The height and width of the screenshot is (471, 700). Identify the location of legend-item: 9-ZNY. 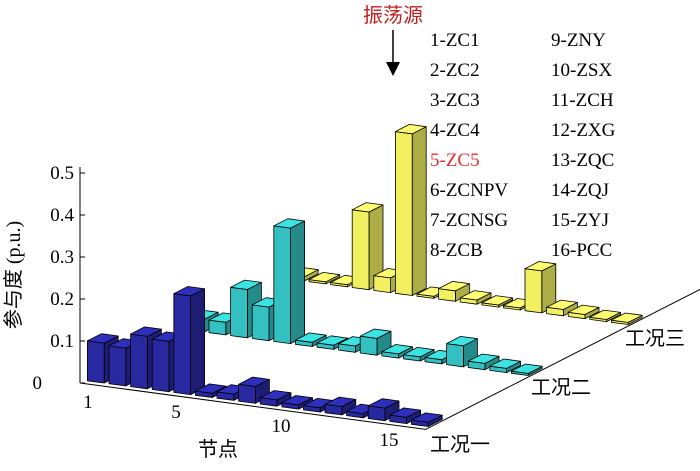
(578, 40).